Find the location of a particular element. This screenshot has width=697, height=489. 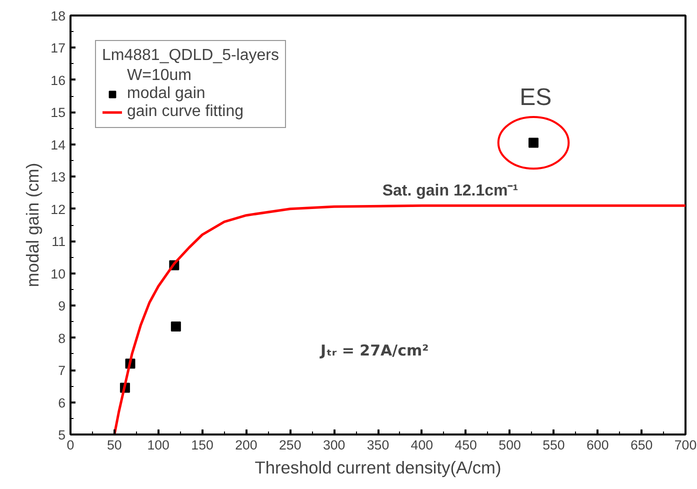

y-tick-label: 9 is located at coordinates (62, 306).